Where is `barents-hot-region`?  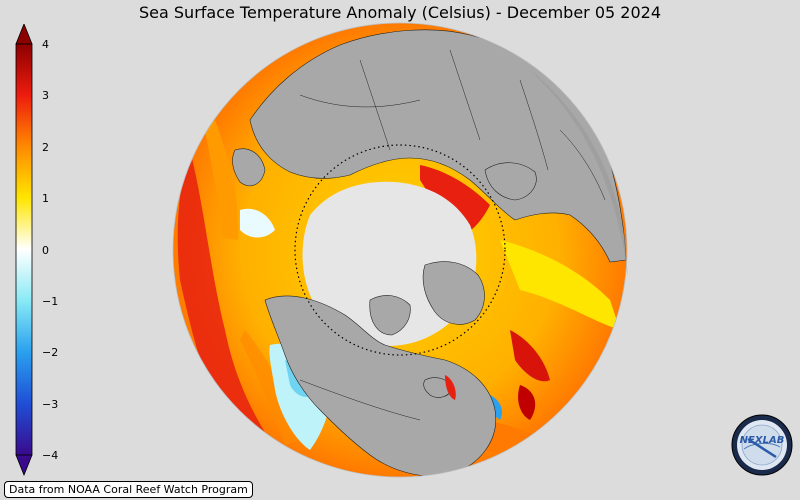 barents-hot-region is located at coordinates (455, 200).